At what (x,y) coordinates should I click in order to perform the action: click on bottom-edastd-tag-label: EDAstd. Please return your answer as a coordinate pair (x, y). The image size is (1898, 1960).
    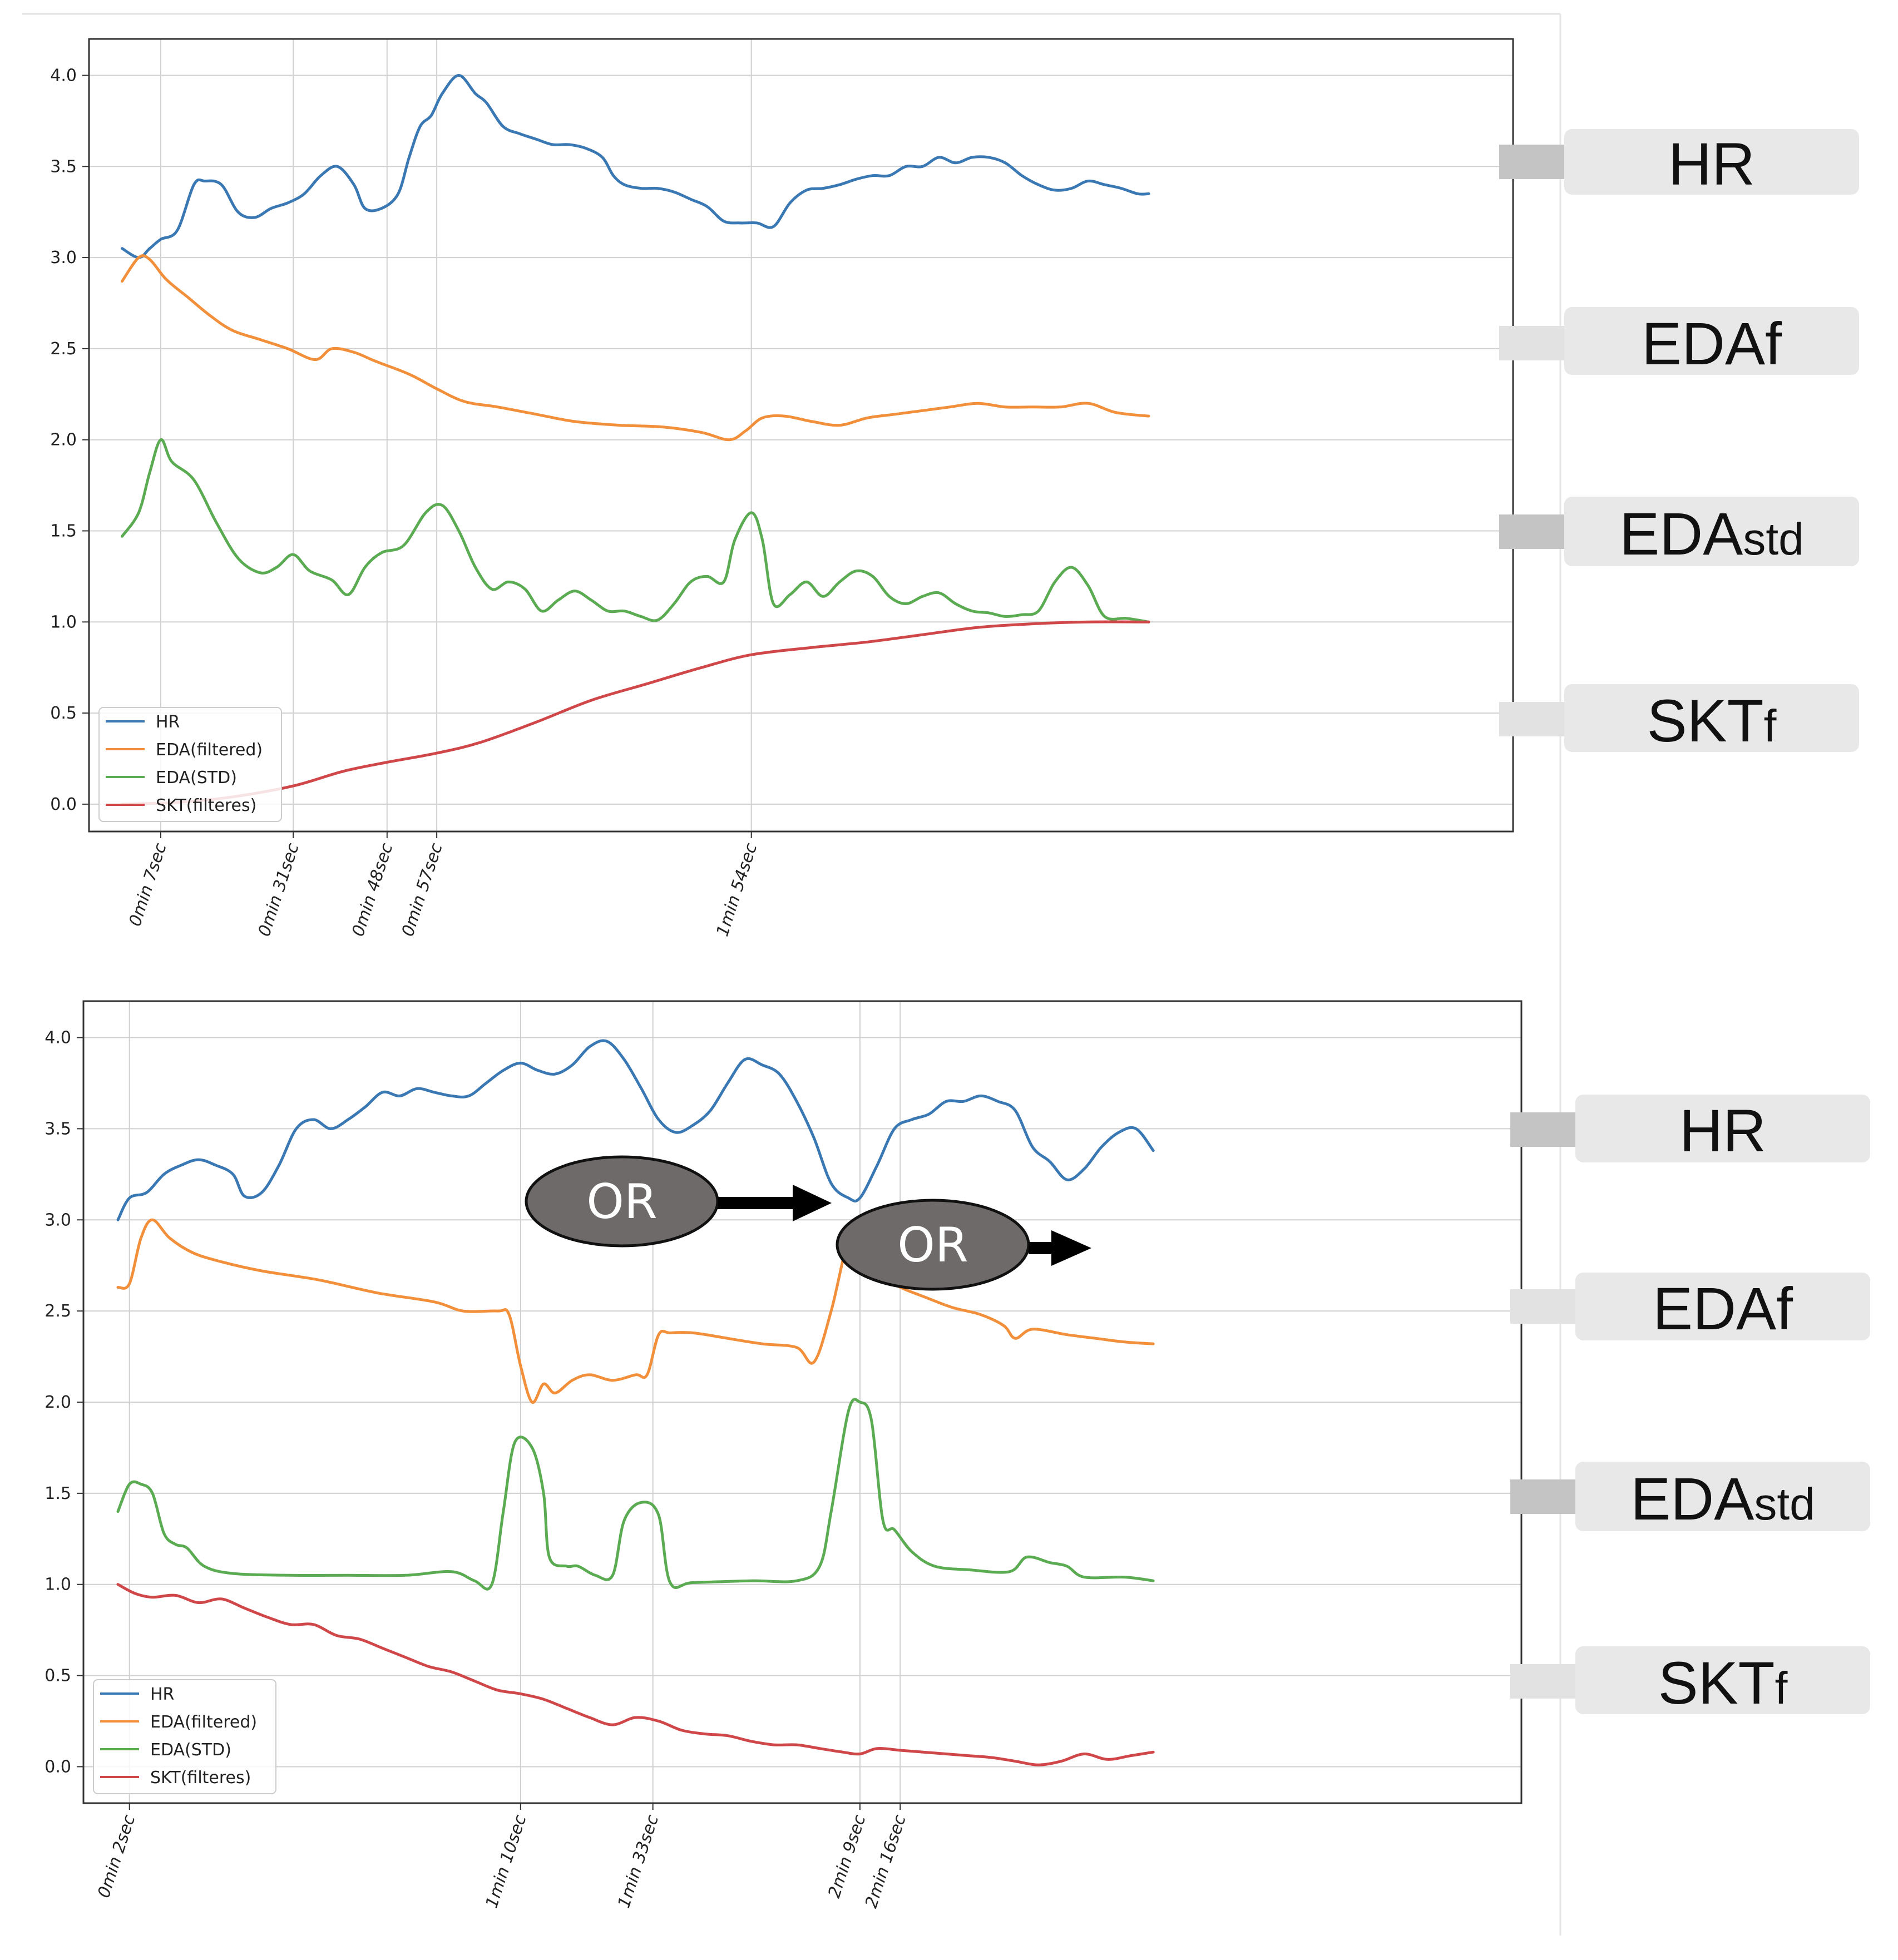
    Looking at the image, I should click on (1722, 1499).